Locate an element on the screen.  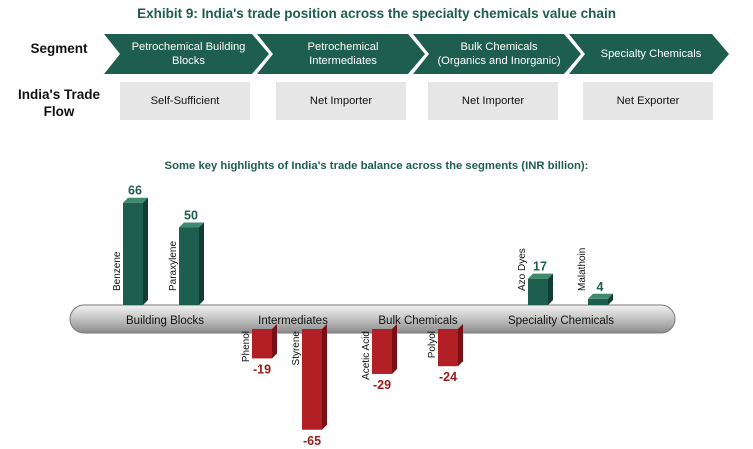
segment-chevron-specialty-chemicals: Specialty Chemicals is located at coordinates (649, 54).